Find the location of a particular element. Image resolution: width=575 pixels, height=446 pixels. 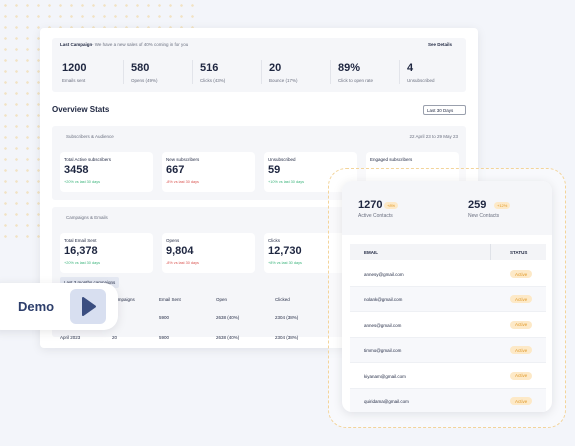

card-value: 16,378 is located at coordinates (81, 251).